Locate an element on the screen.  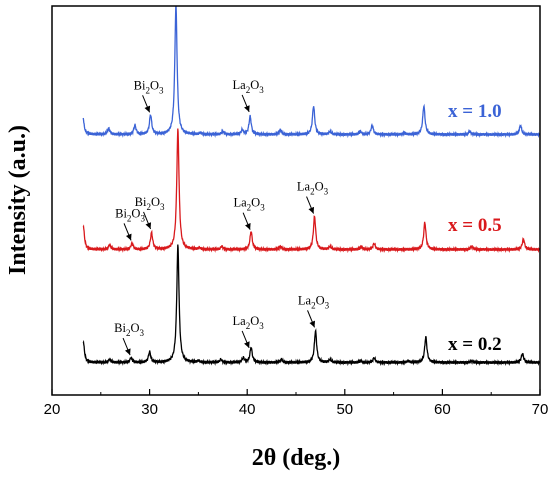
series-labels: x = 0.2 x = 0.5 x = 1.0 is located at coordinates (475, 228).